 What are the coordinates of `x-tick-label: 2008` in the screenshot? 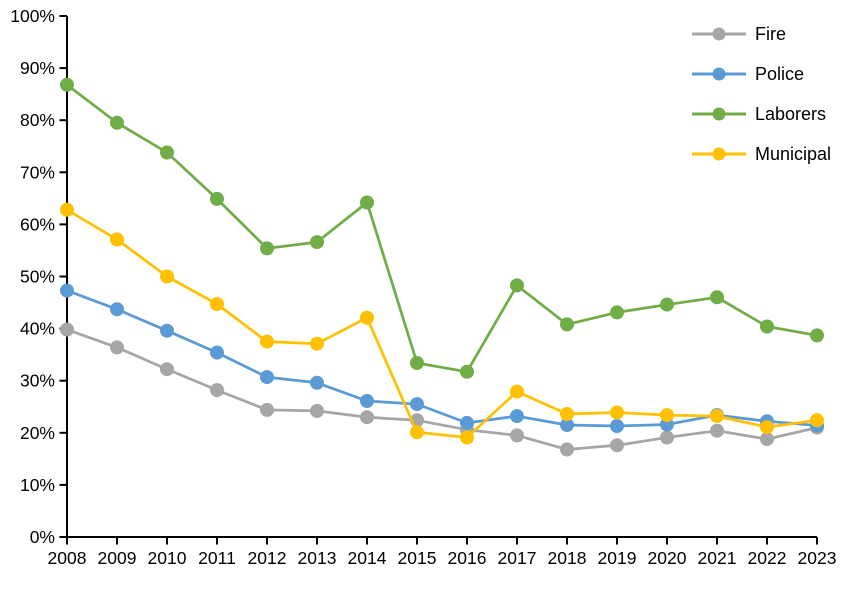 It's located at (67, 558).